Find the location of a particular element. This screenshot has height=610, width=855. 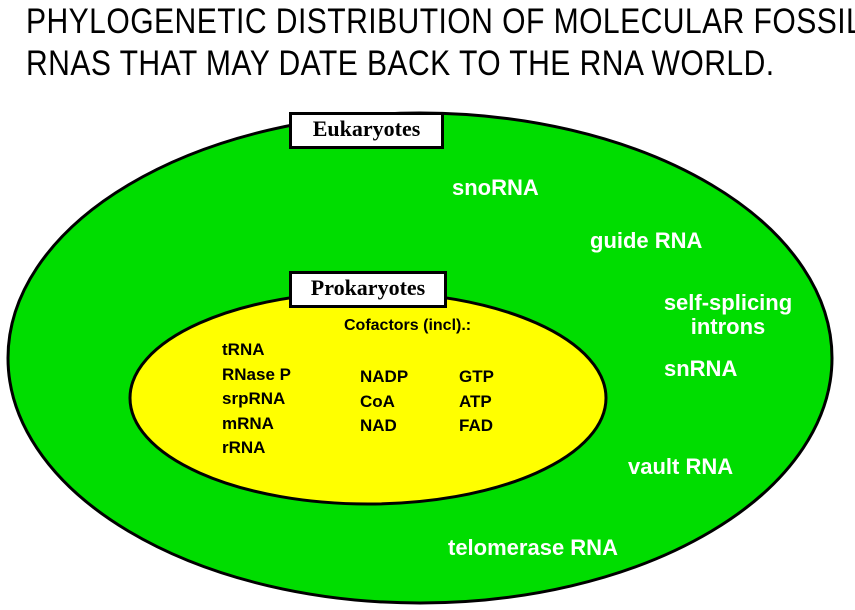

snorna-label: snoRNA is located at coordinates (495, 187).